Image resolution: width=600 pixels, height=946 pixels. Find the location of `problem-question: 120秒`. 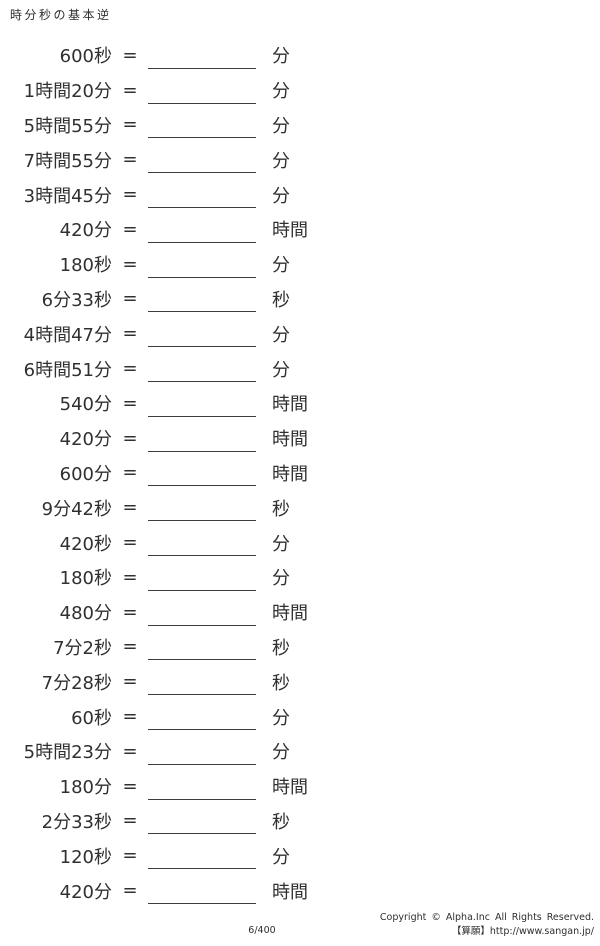

problem-question: 120秒 is located at coordinates (85, 857).